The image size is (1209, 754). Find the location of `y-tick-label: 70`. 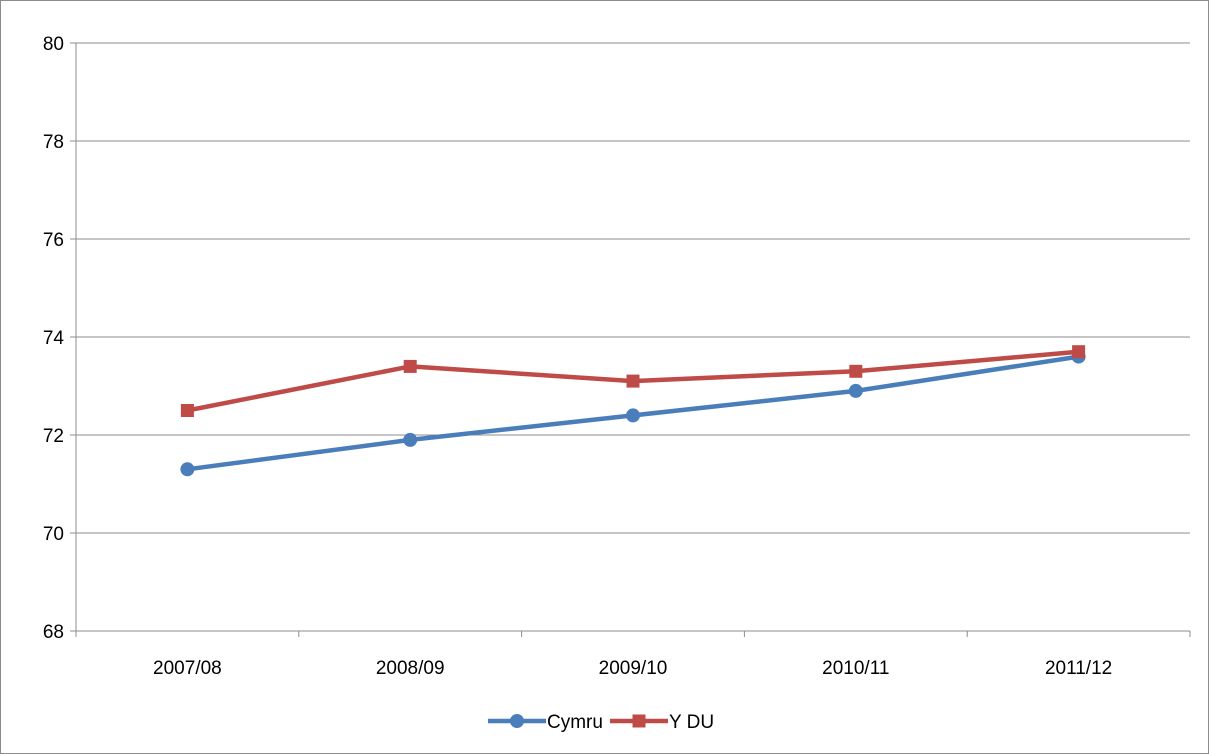

y-tick-label: 70 is located at coordinates (53, 534).